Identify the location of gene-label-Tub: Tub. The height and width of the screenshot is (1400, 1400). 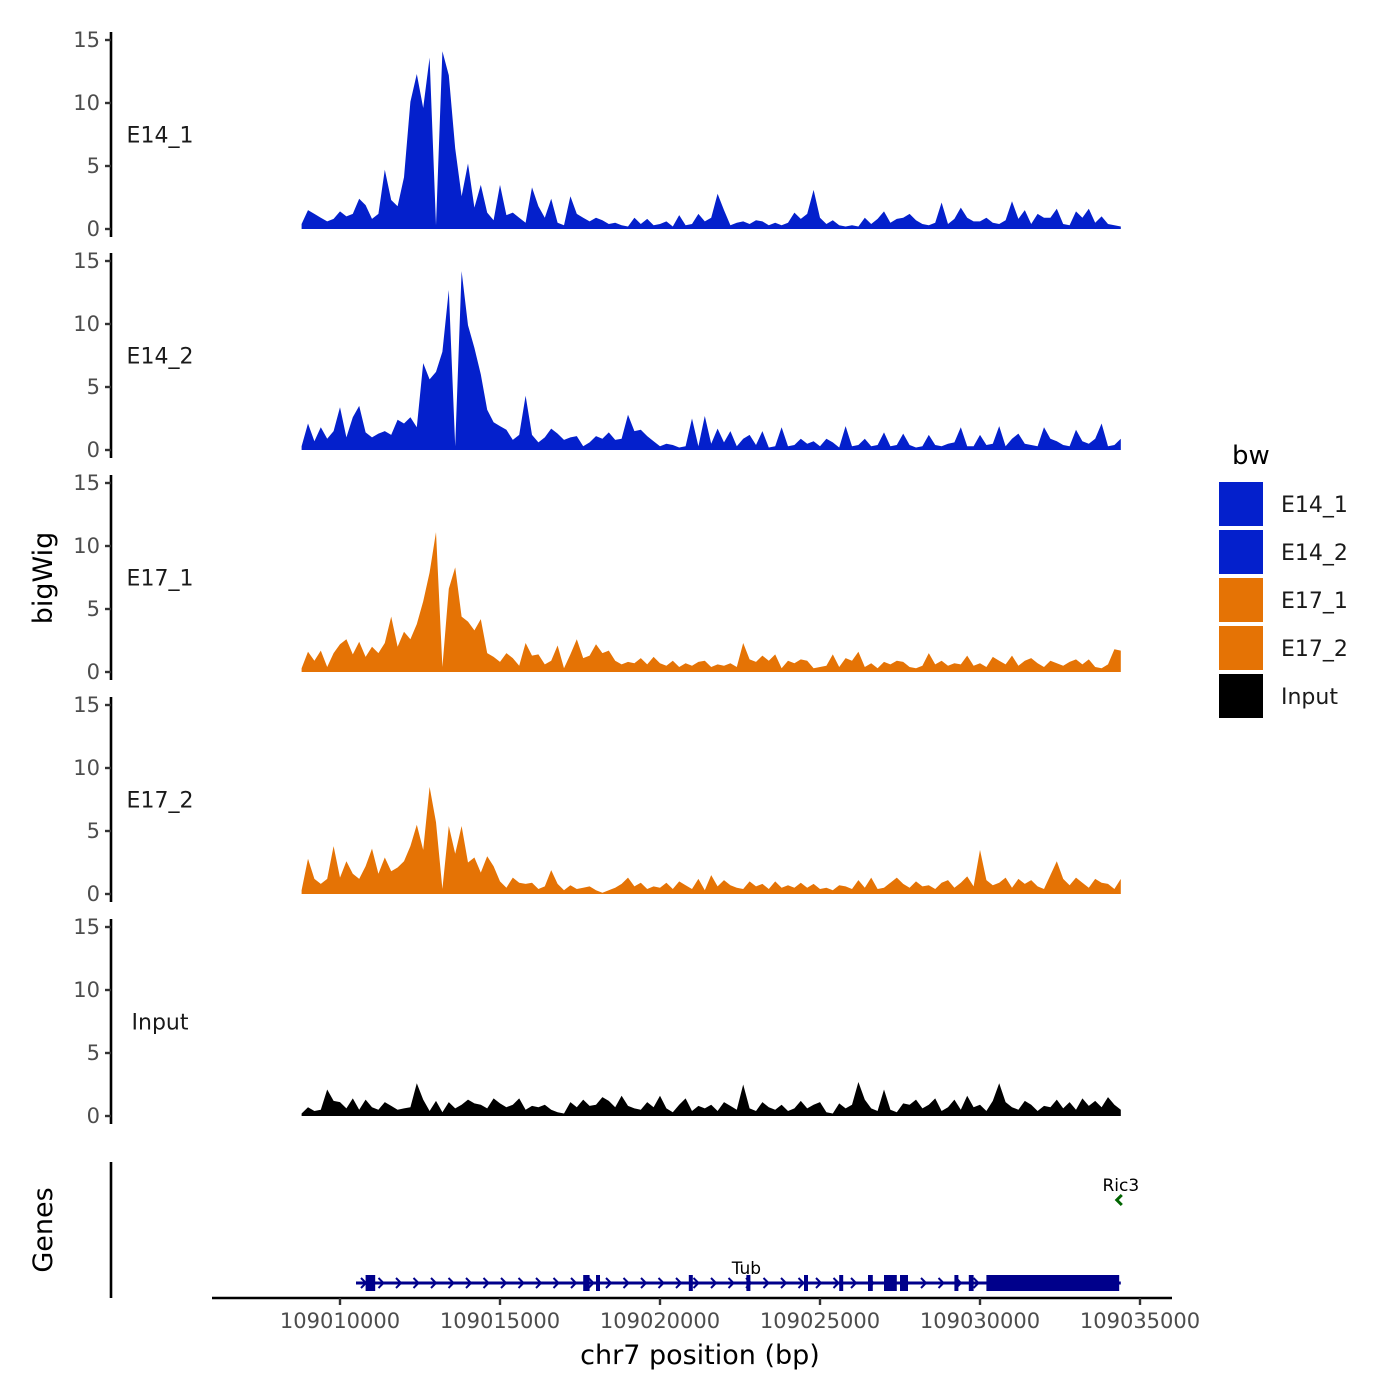
(746, 1269).